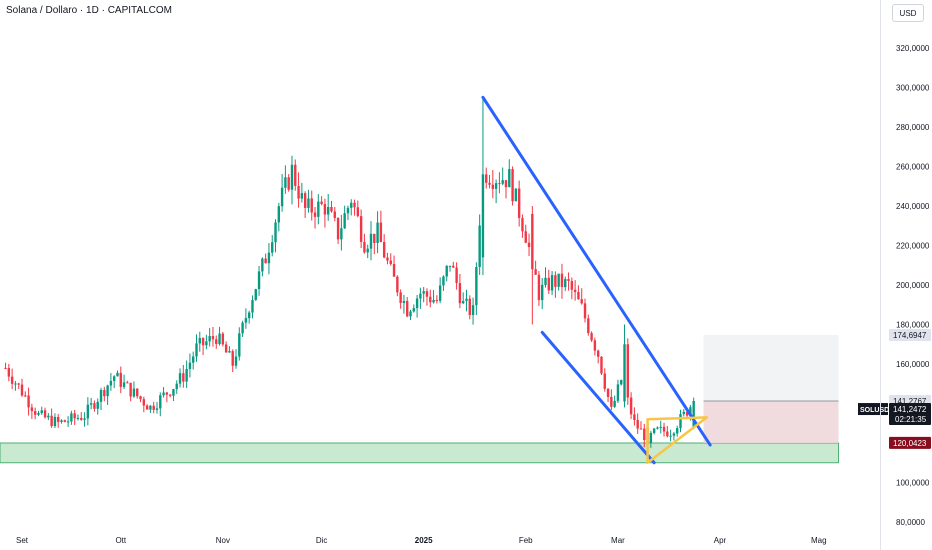 The width and height of the screenshot is (932, 550). I want to click on price-tick-label: 220,0000, so click(913, 246).